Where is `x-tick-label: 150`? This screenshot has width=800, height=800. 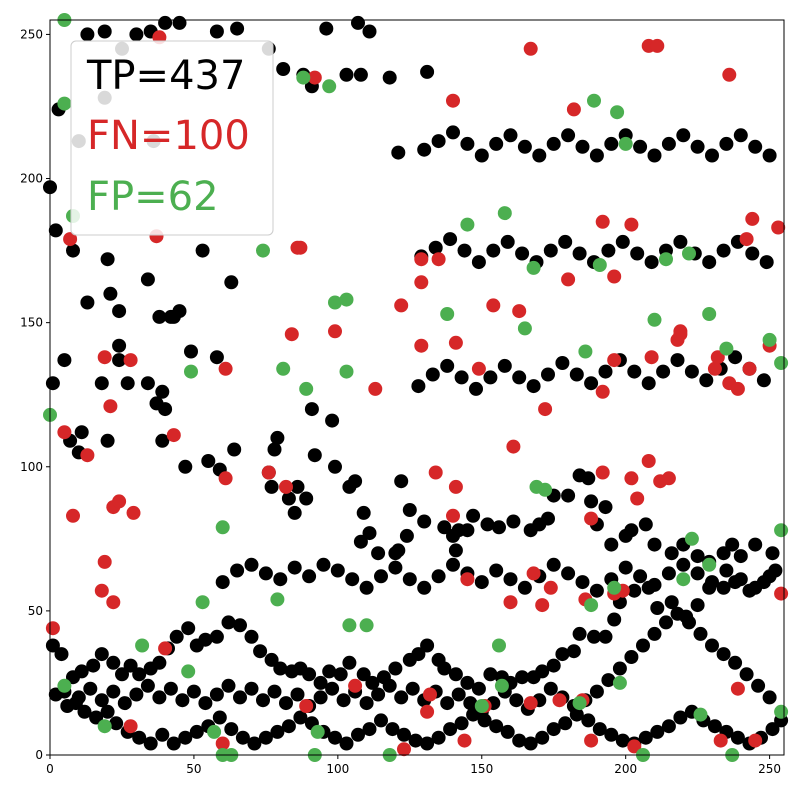 x-tick-label: 150 is located at coordinates (481, 769).